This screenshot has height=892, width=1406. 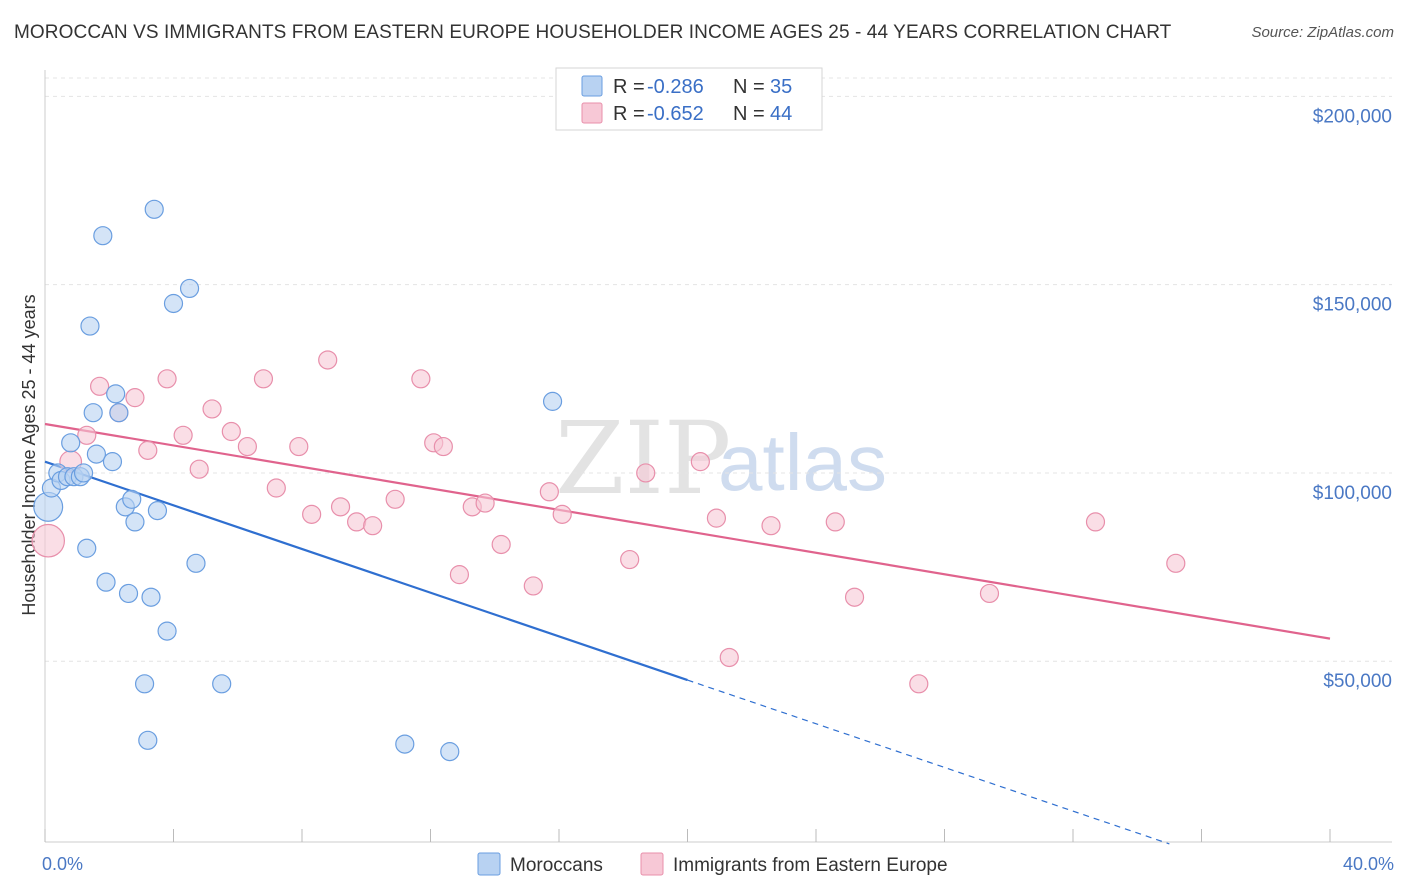 What do you see at coordinates (366, 571) in the screenshot?
I see `trend-line-moroccans` at bounding box center [366, 571].